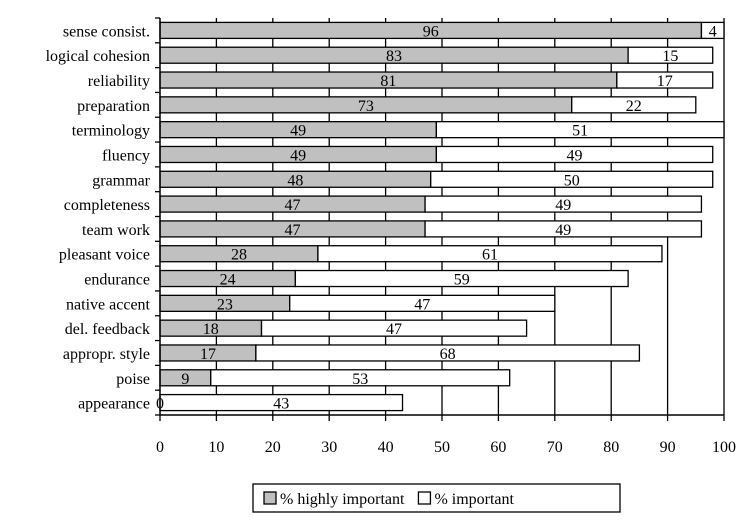 The width and height of the screenshot is (742, 528). Describe the element at coordinates (228, 280) in the screenshot. I see `data-label-highly-important: 24` at that location.